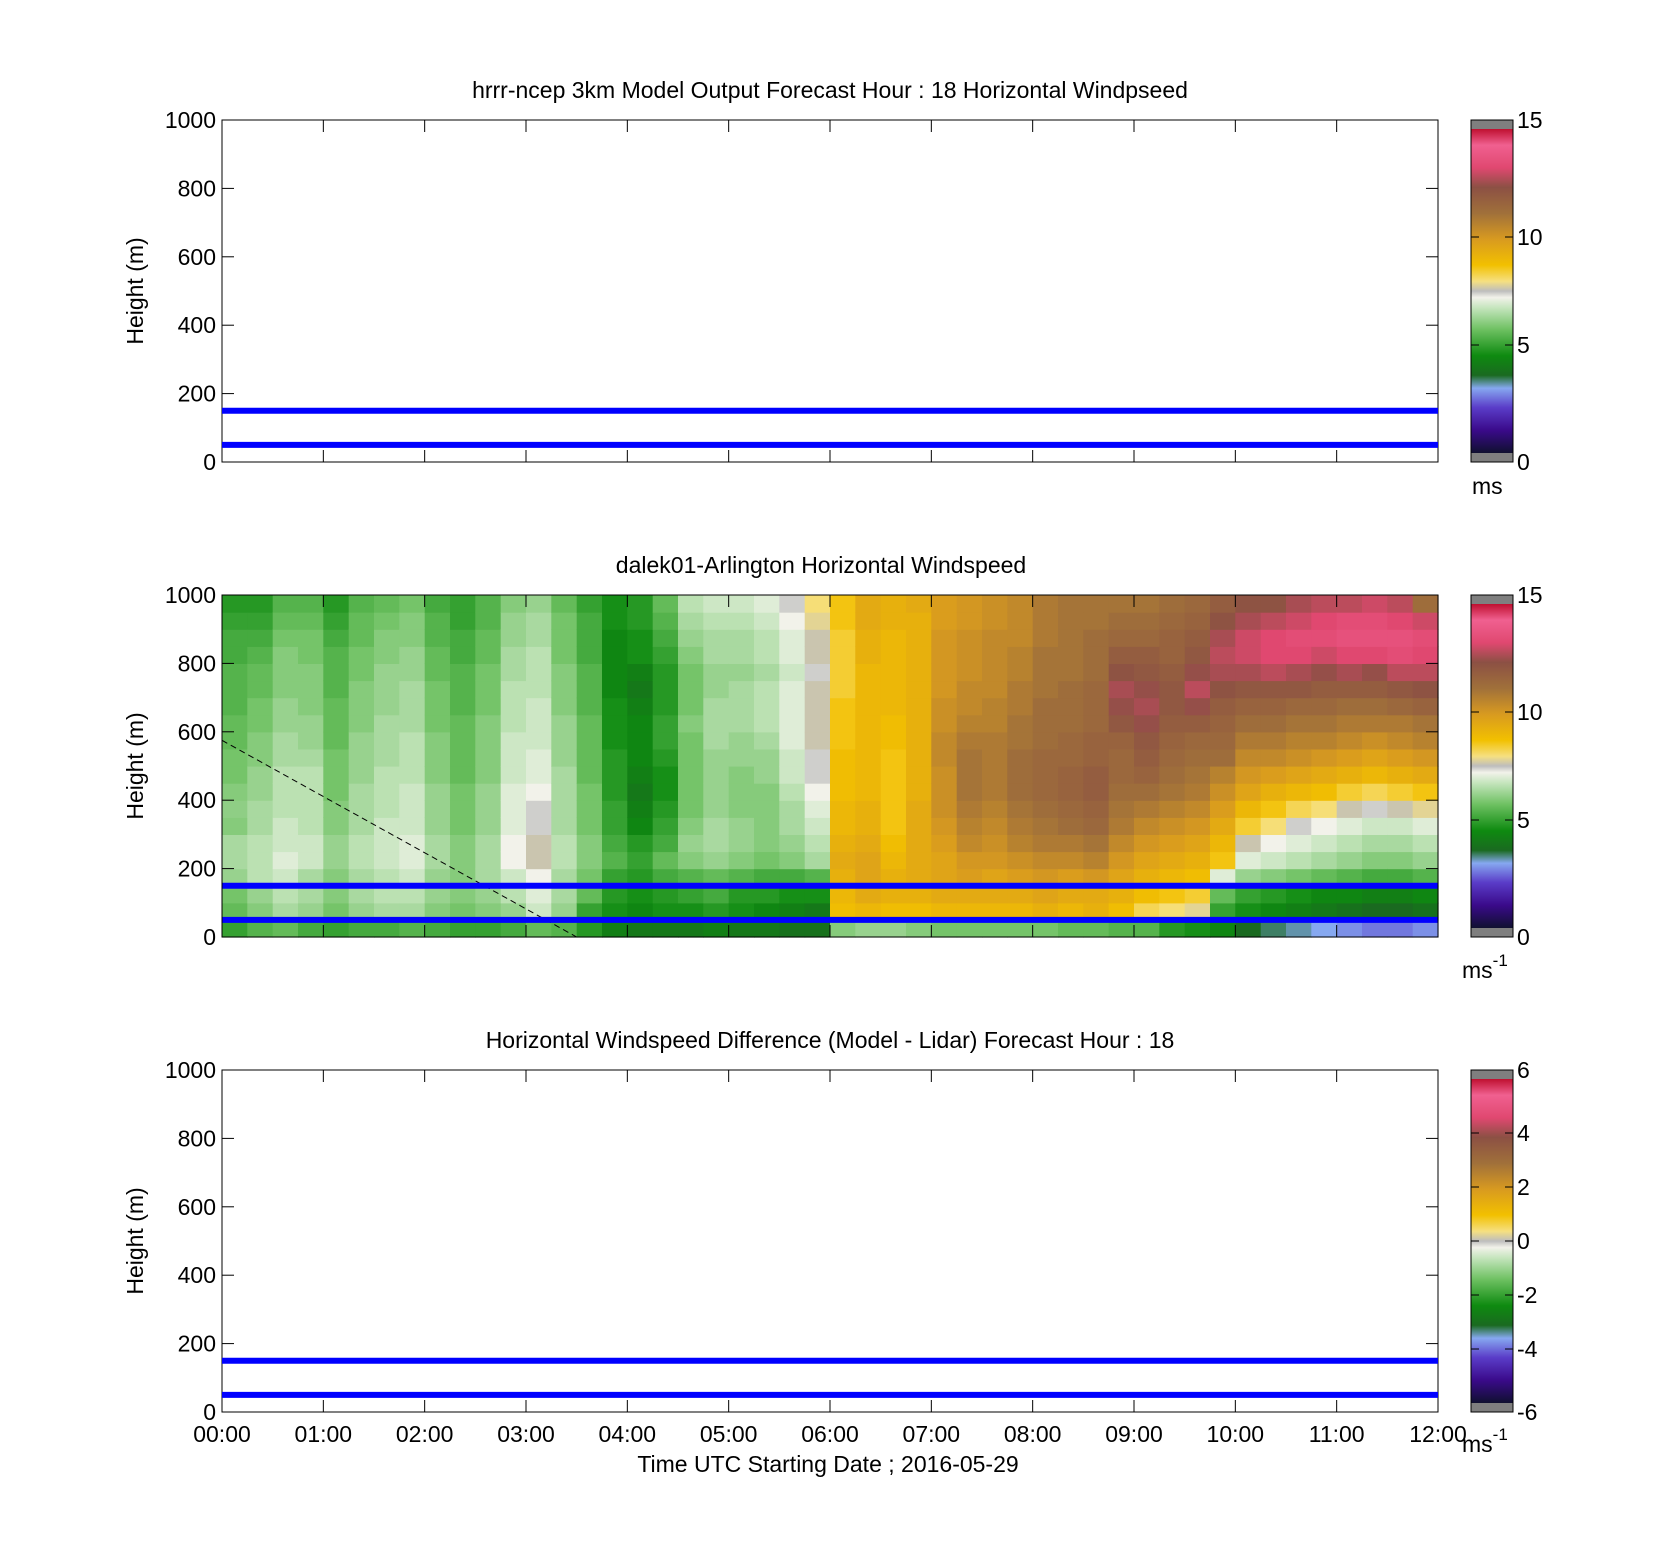  I want to click on colorbar-frame, so click(1492, 291).